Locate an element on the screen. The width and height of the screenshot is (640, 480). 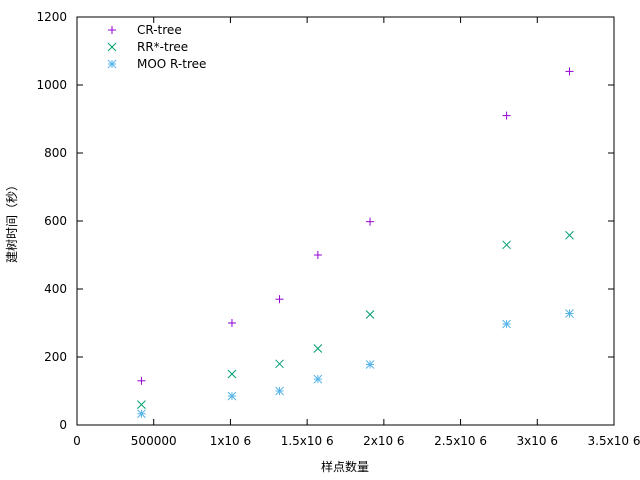
legend-label: CR-tree is located at coordinates (159, 30).